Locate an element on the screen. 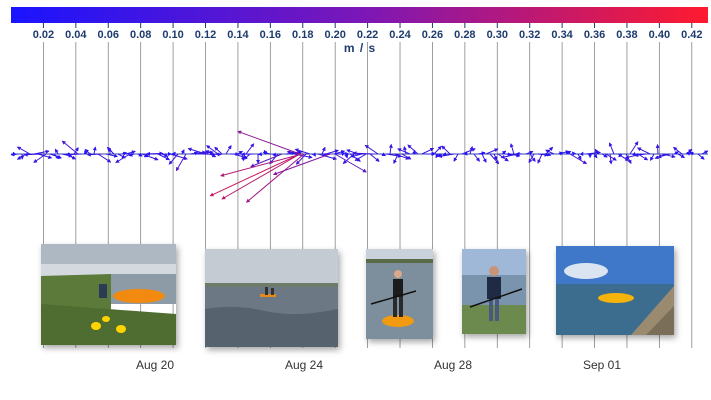  colorbar-unit-label: m / s is located at coordinates (360, 48).